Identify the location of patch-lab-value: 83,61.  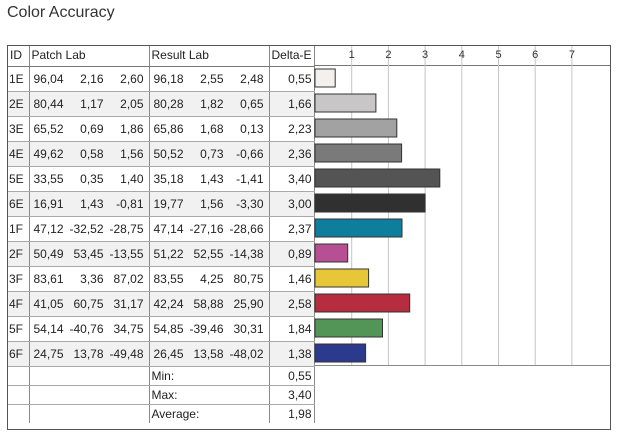
(48, 278).